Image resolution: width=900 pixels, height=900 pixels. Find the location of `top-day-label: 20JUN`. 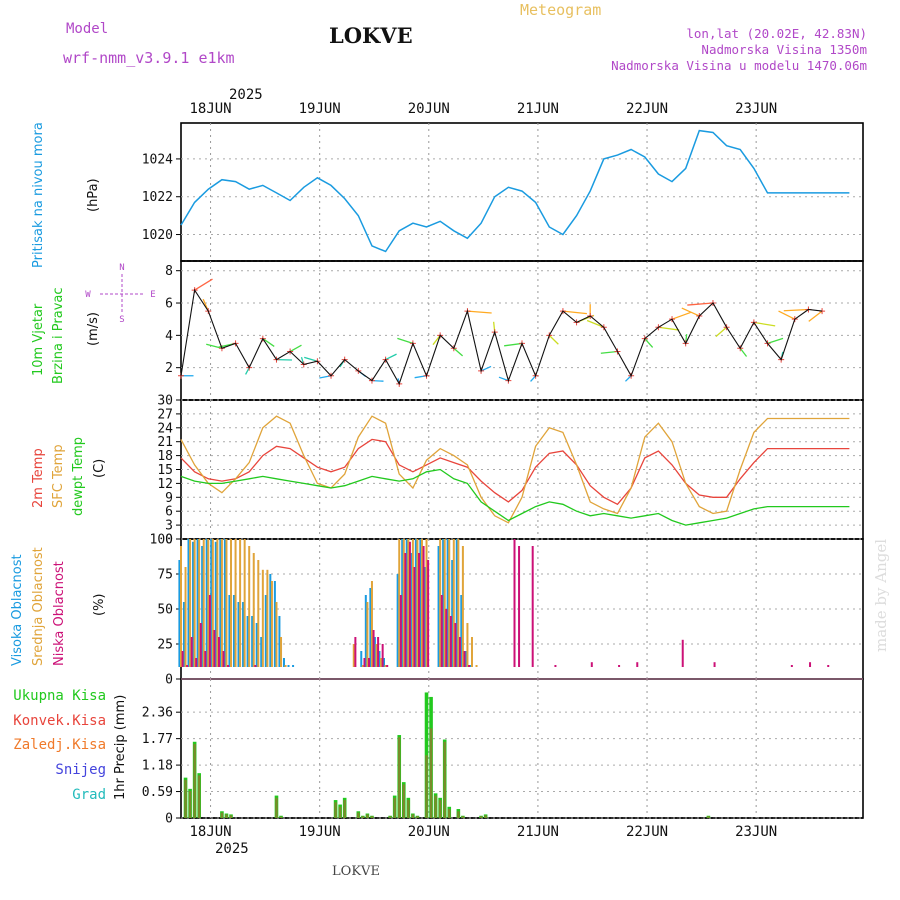

top-day-label: 20JUN is located at coordinates (429, 109).